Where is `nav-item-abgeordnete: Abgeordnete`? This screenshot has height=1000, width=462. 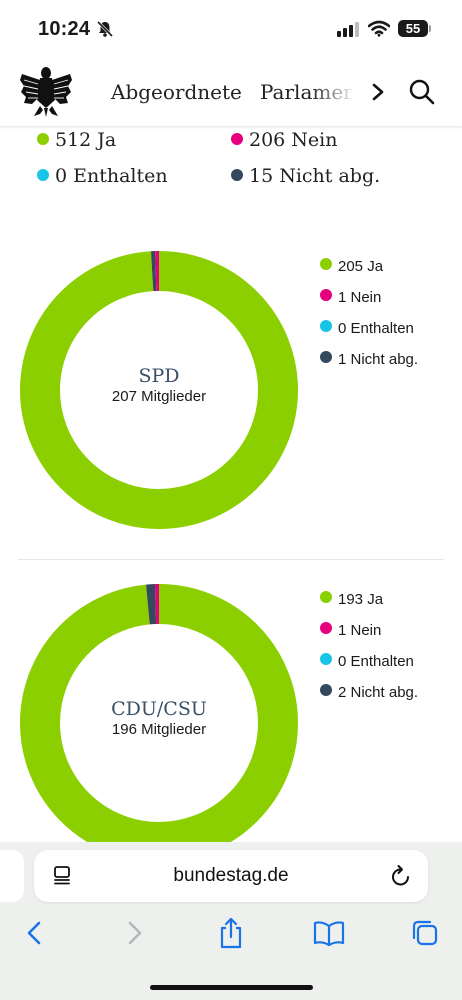 nav-item-abgeordnete: Abgeordnete is located at coordinates (176, 92).